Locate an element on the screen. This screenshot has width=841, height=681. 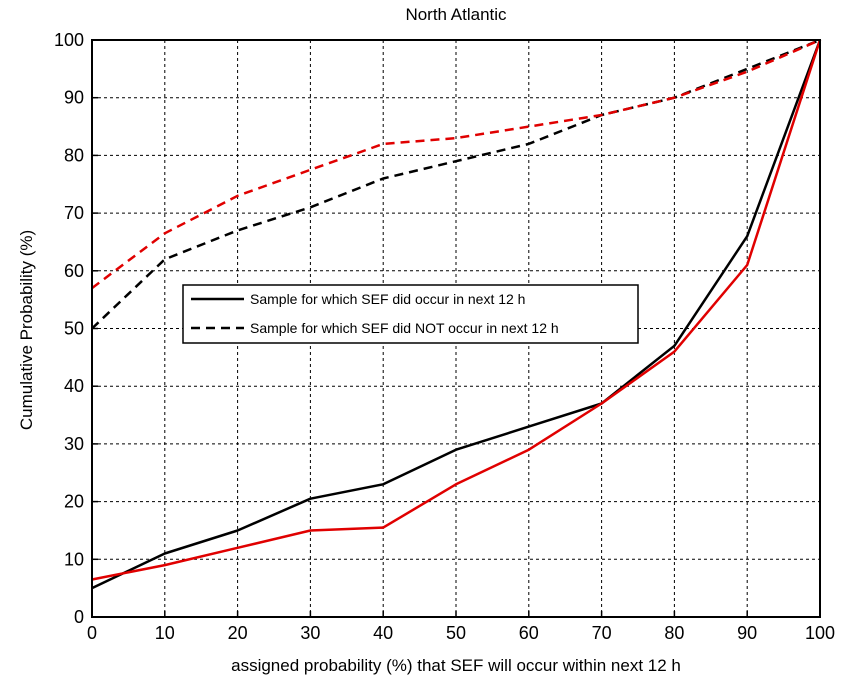
legend-box is located at coordinates (410, 314).